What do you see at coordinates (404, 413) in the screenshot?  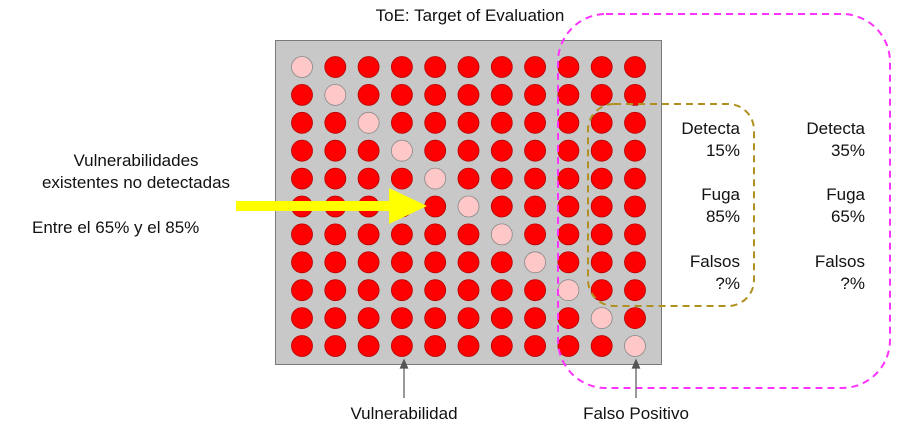 I see `vulnerability-label: Vulnerabilidad` at bounding box center [404, 413].